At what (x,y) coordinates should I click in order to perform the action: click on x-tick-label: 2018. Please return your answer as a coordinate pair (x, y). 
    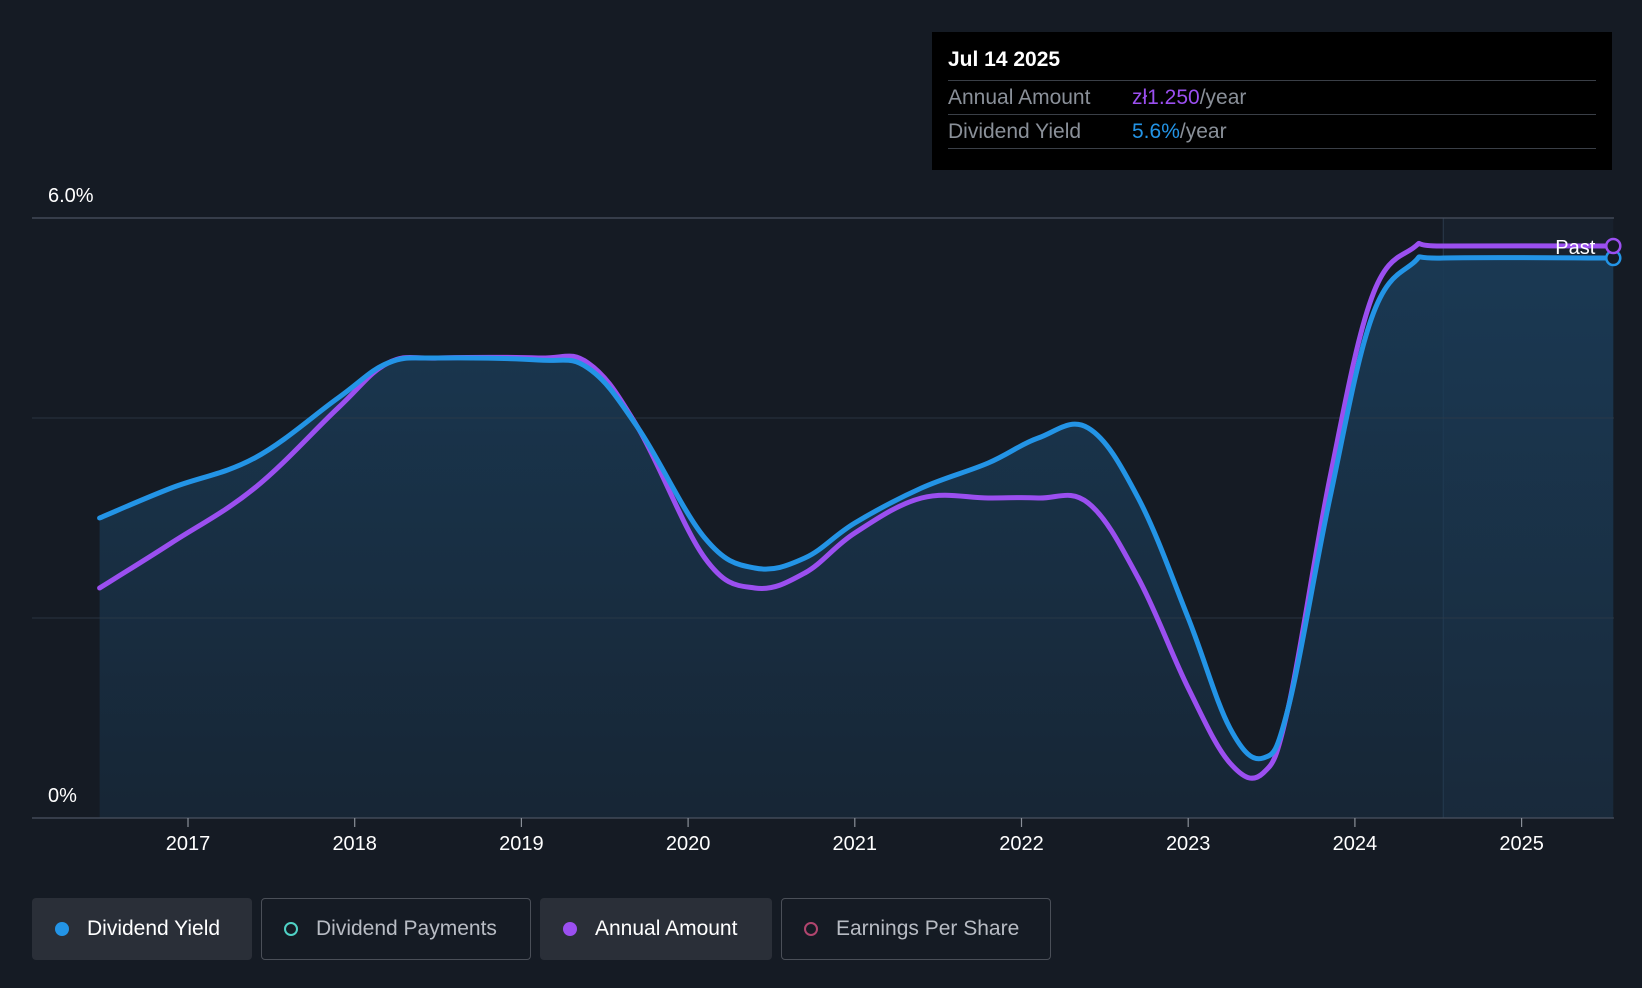
    Looking at the image, I should click on (354, 844).